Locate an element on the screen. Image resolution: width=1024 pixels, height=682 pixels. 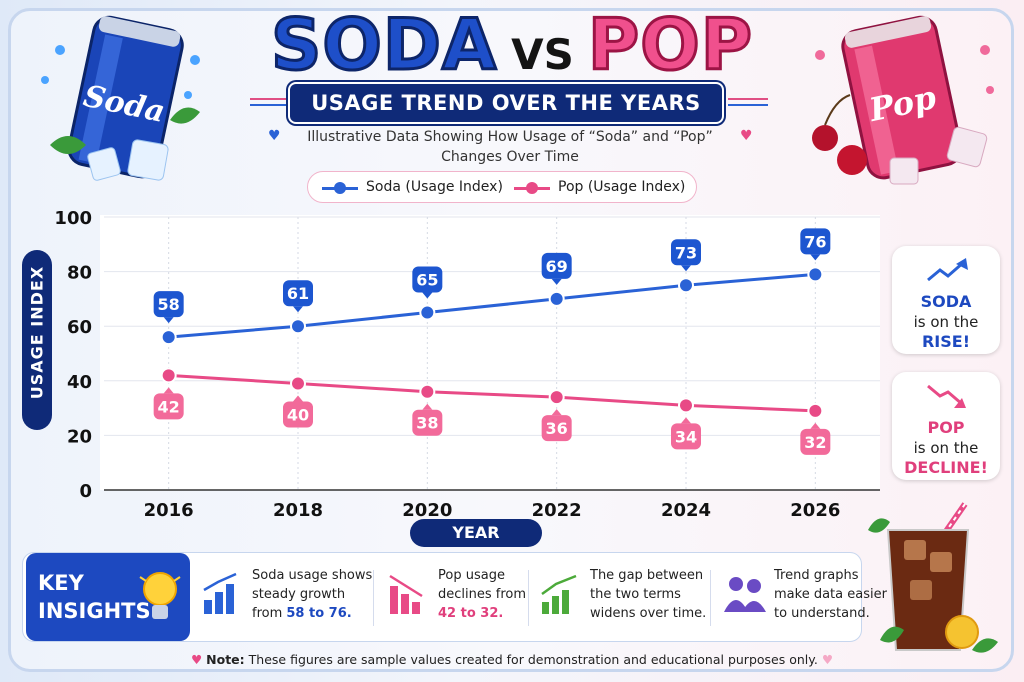
trend-up-icon is located at coordinates (947, 270).